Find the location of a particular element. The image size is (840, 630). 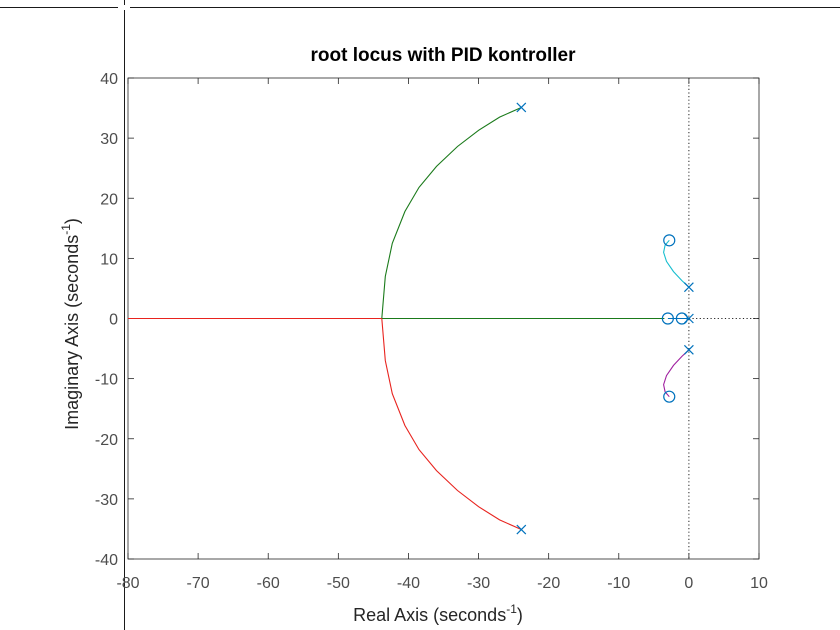

y-axis-label-main: Imaginary Axis (seconds is located at coordinates (72, 332).